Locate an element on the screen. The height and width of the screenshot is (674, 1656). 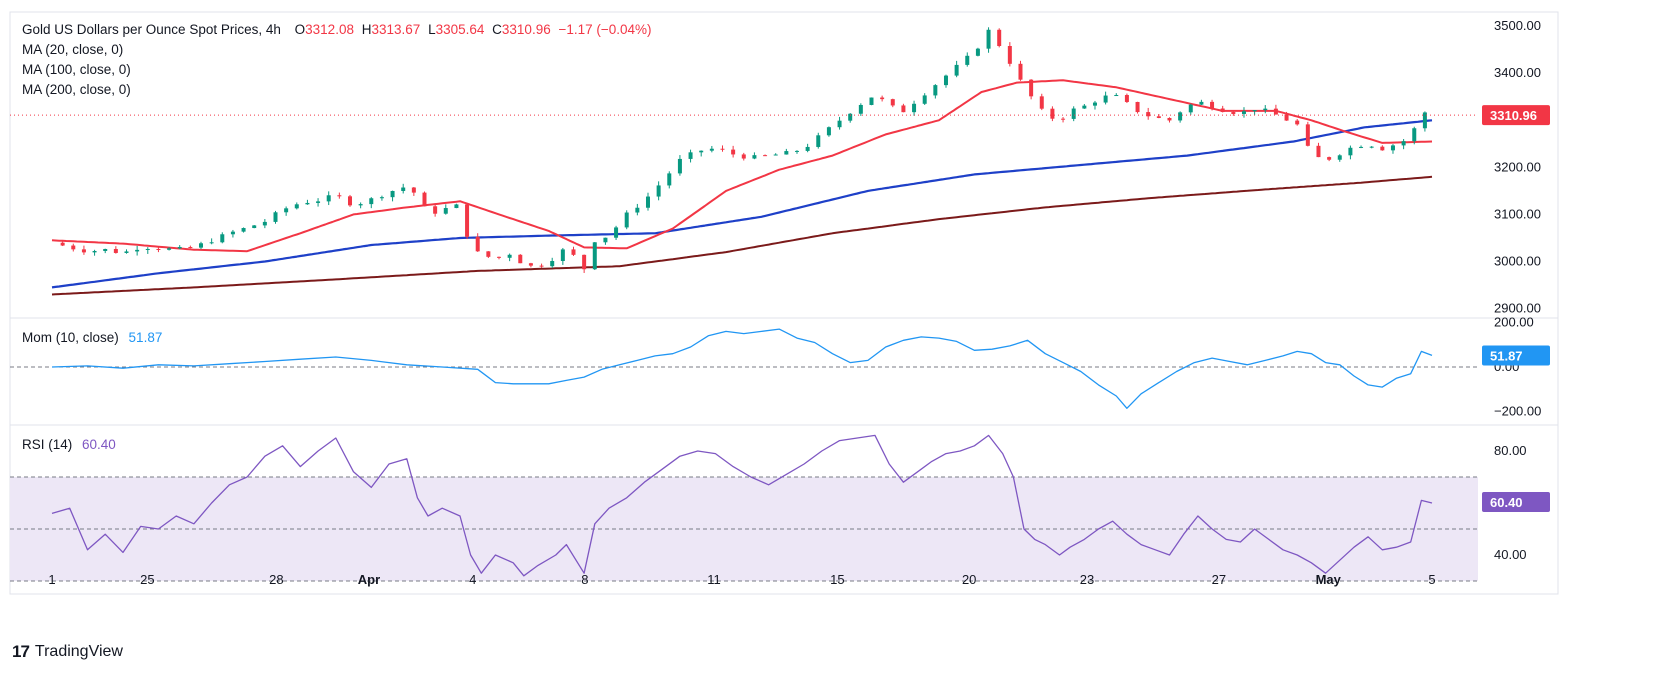
momentum-value: 51.87 is located at coordinates (145, 337).